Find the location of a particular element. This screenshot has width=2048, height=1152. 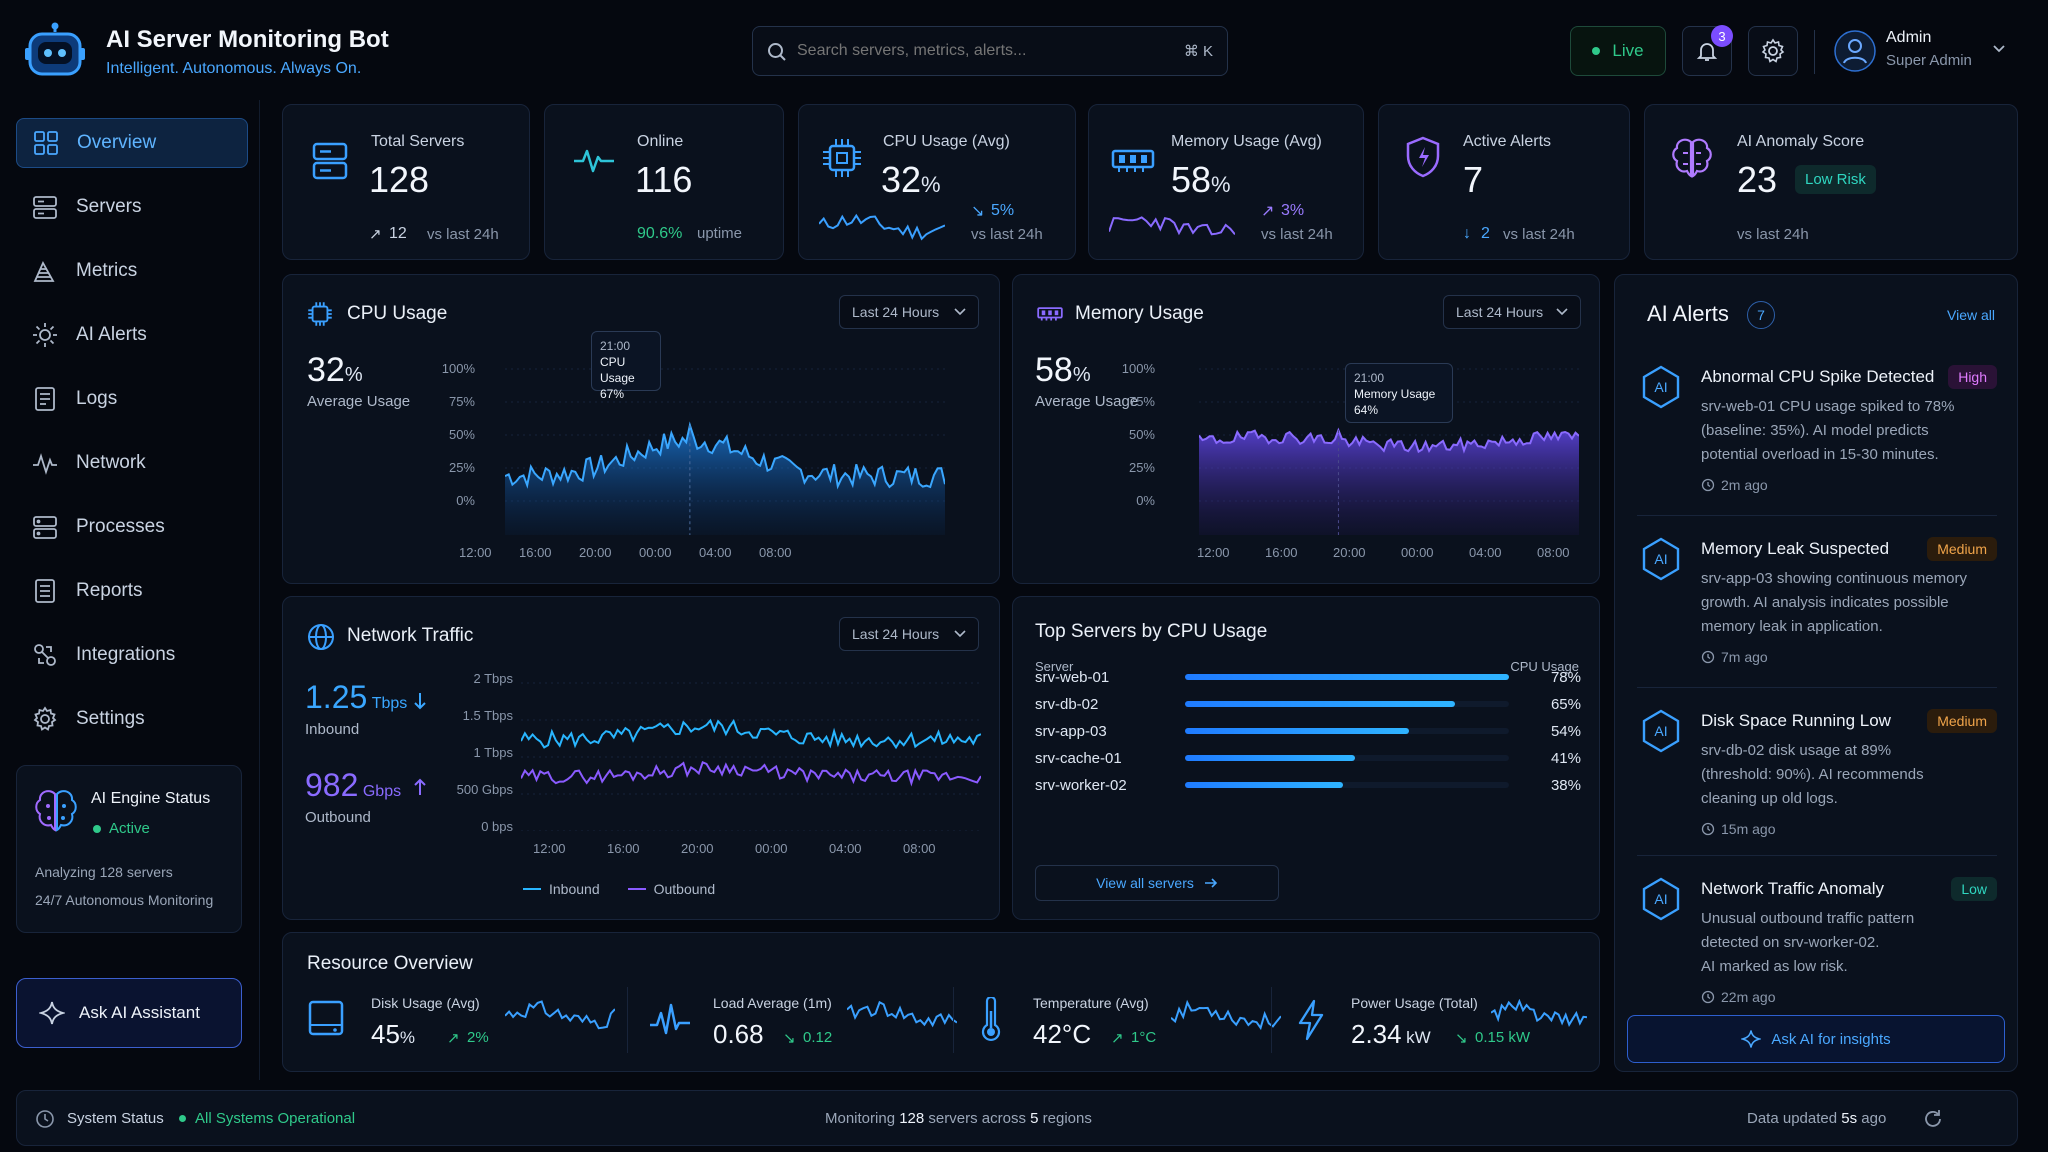

notification-count: 3 is located at coordinates (1722, 36).